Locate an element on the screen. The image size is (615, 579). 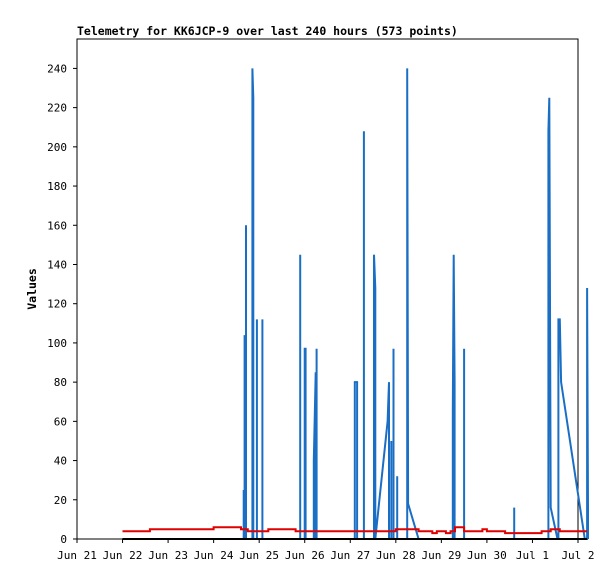
y-axis-label: Values is located at coordinates (32, 289).